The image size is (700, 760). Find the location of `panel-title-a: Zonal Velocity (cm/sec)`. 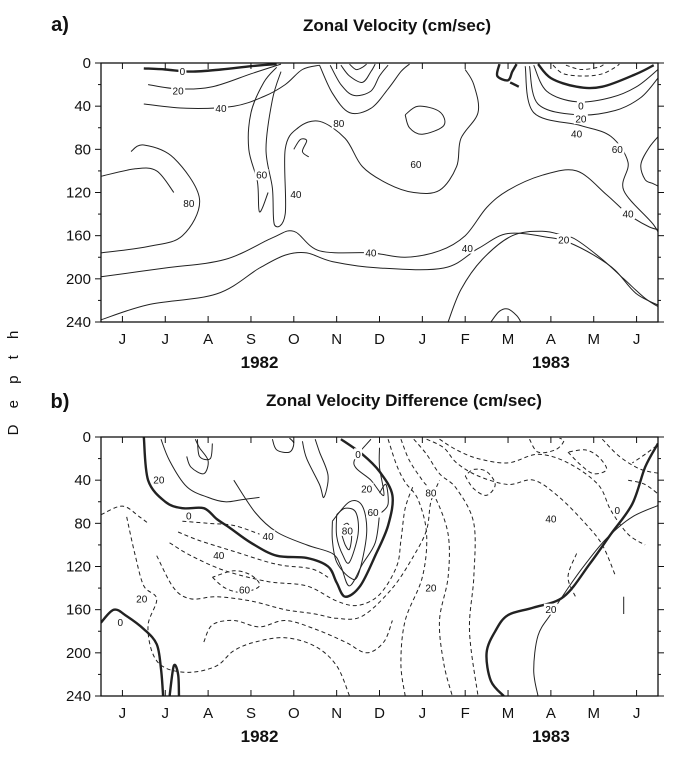

panel-title-a: Zonal Velocity (cm/sec) is located at coordinates (397, 25).